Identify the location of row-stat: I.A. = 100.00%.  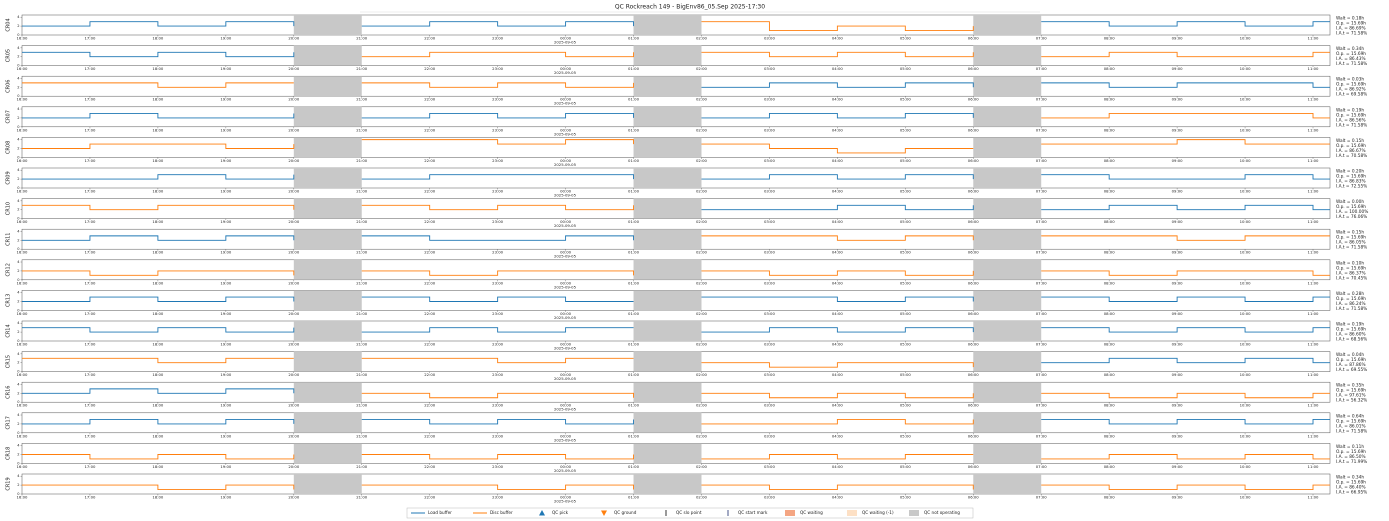
(1352, 212).